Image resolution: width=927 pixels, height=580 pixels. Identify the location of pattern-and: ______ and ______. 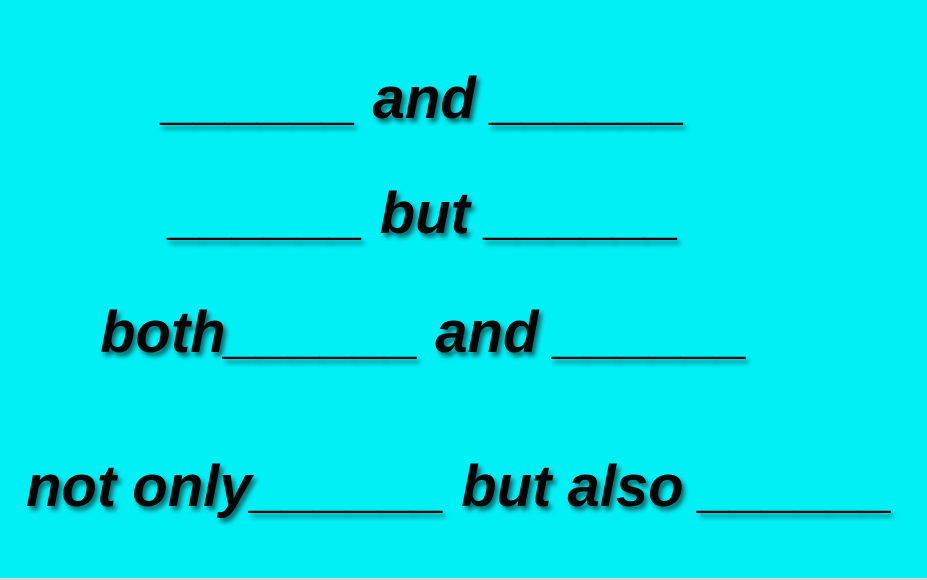
(424, 98).